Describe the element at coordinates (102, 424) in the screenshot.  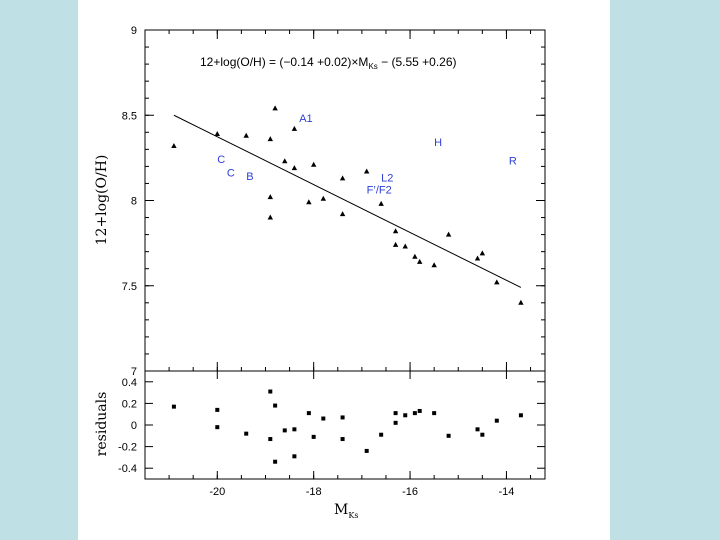
I see `residuals-axis-title: residuals` at that location.